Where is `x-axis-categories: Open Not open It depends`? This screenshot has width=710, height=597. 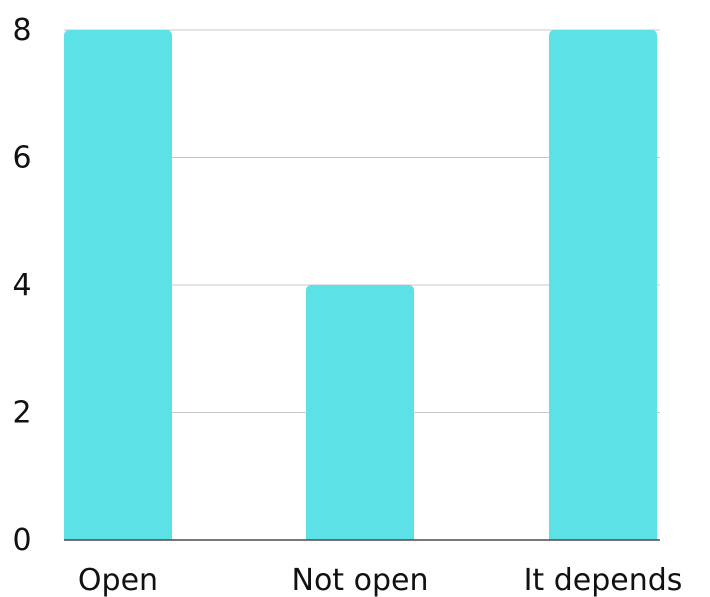 x-axis-categories: Open Not open It depends is located at coordinates (380, 580).